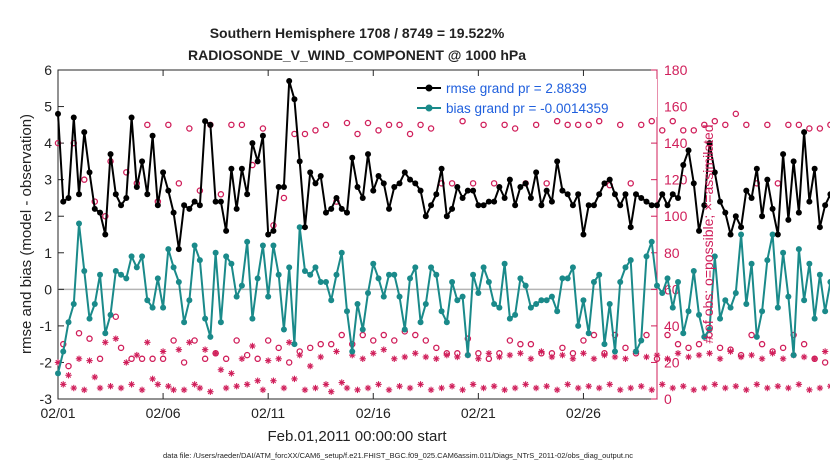 Image resolution: width=830 pixels, height=470 pixels. I want to click on x-tick-label: 02/11, so click(268, 413).